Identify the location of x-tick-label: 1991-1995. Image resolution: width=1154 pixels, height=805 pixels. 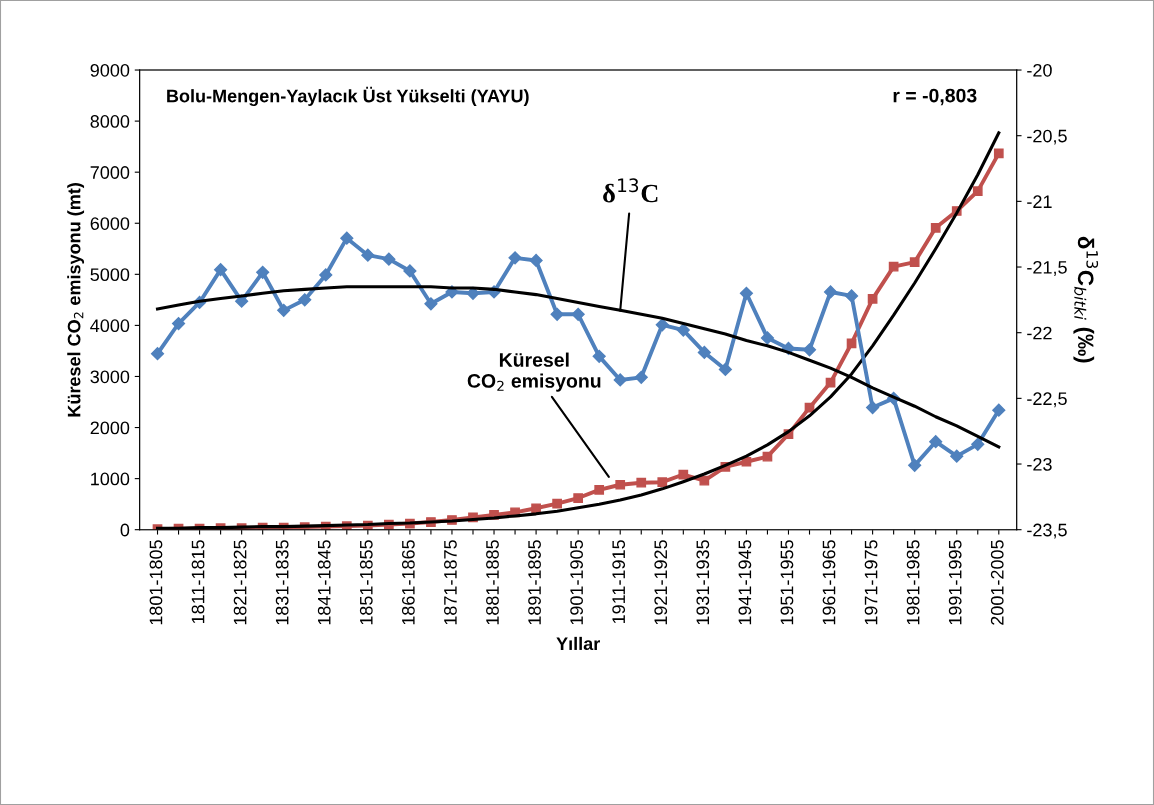
(955, 582).